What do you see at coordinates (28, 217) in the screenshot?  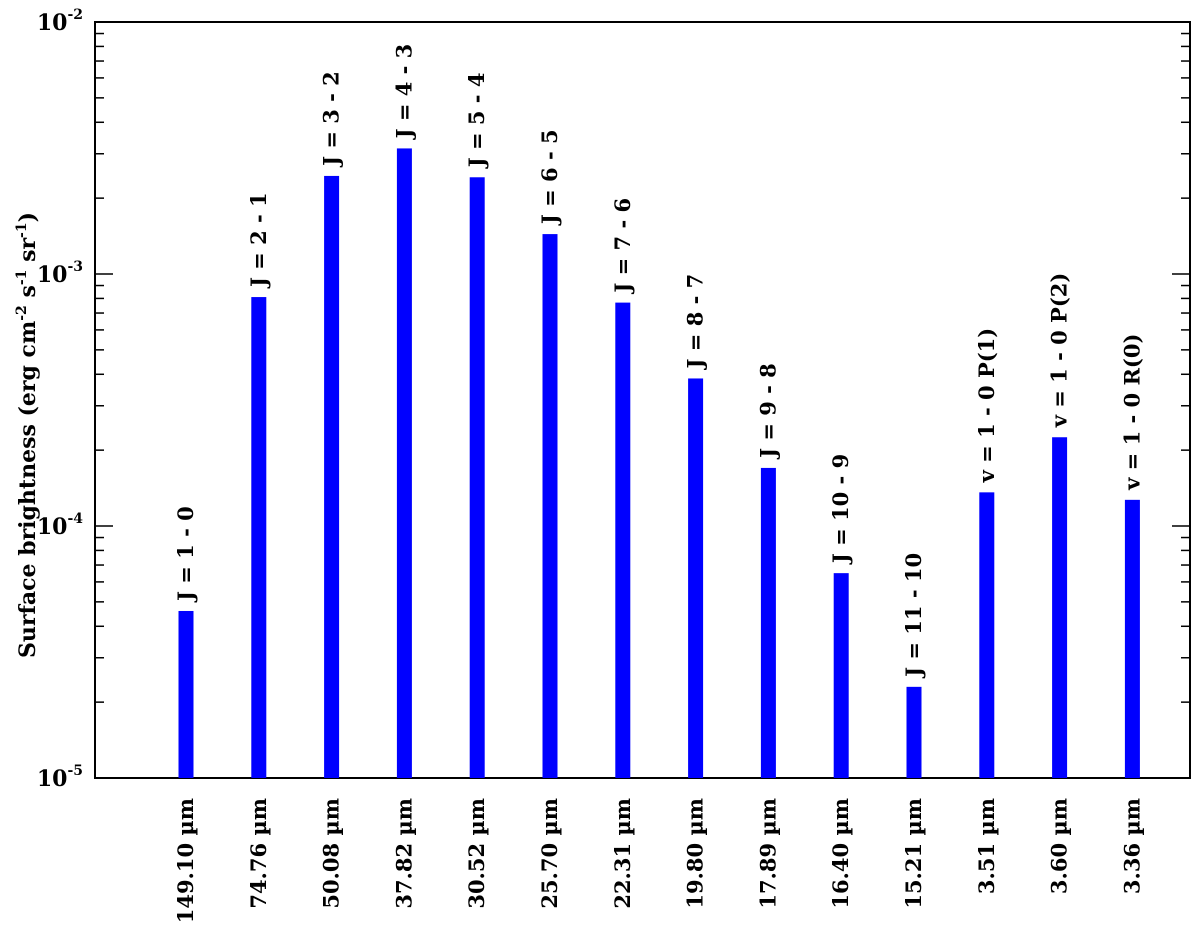 I see `ylabel-close: )` at bounding box center [28, 217].